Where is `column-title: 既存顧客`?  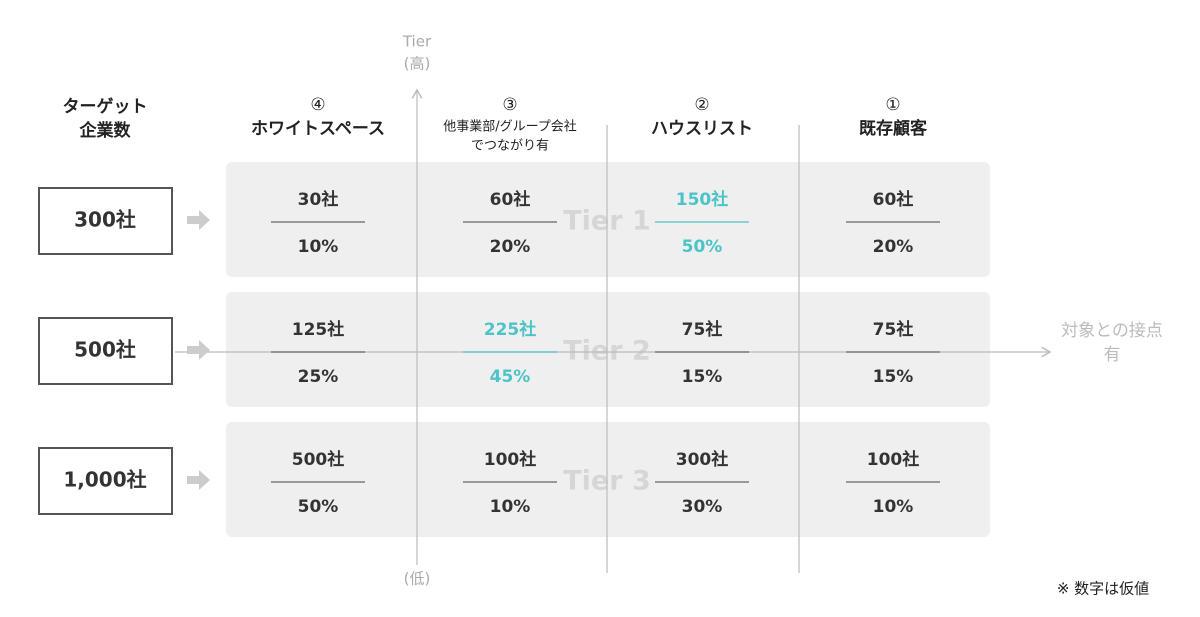
column-title: 既存顧客 is located at coordinates (893, 128).